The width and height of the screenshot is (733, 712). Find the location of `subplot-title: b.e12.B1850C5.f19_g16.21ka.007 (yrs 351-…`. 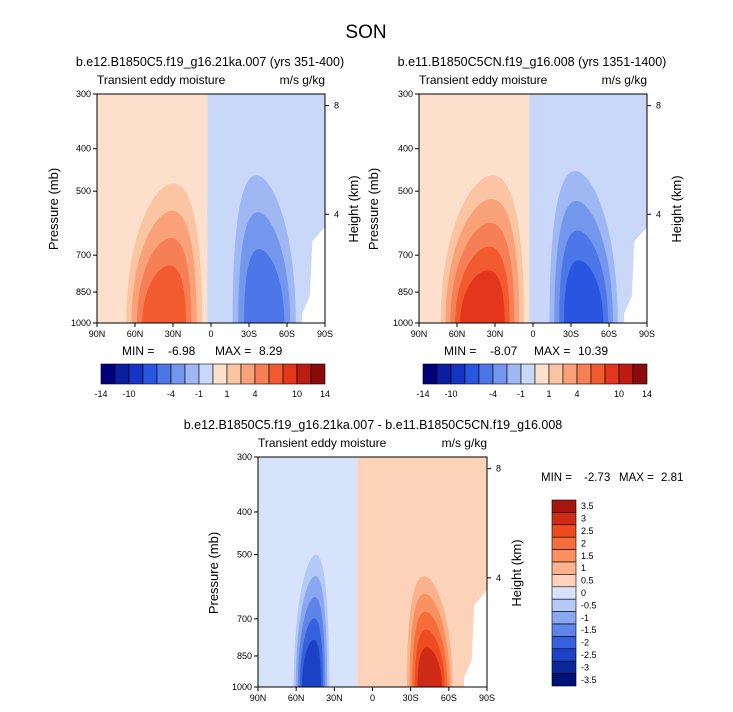

subplot-title: b.e12.B1850C5.f19_g16.21ka.007 (yrs 351-… is located at coordinates (210, 62).